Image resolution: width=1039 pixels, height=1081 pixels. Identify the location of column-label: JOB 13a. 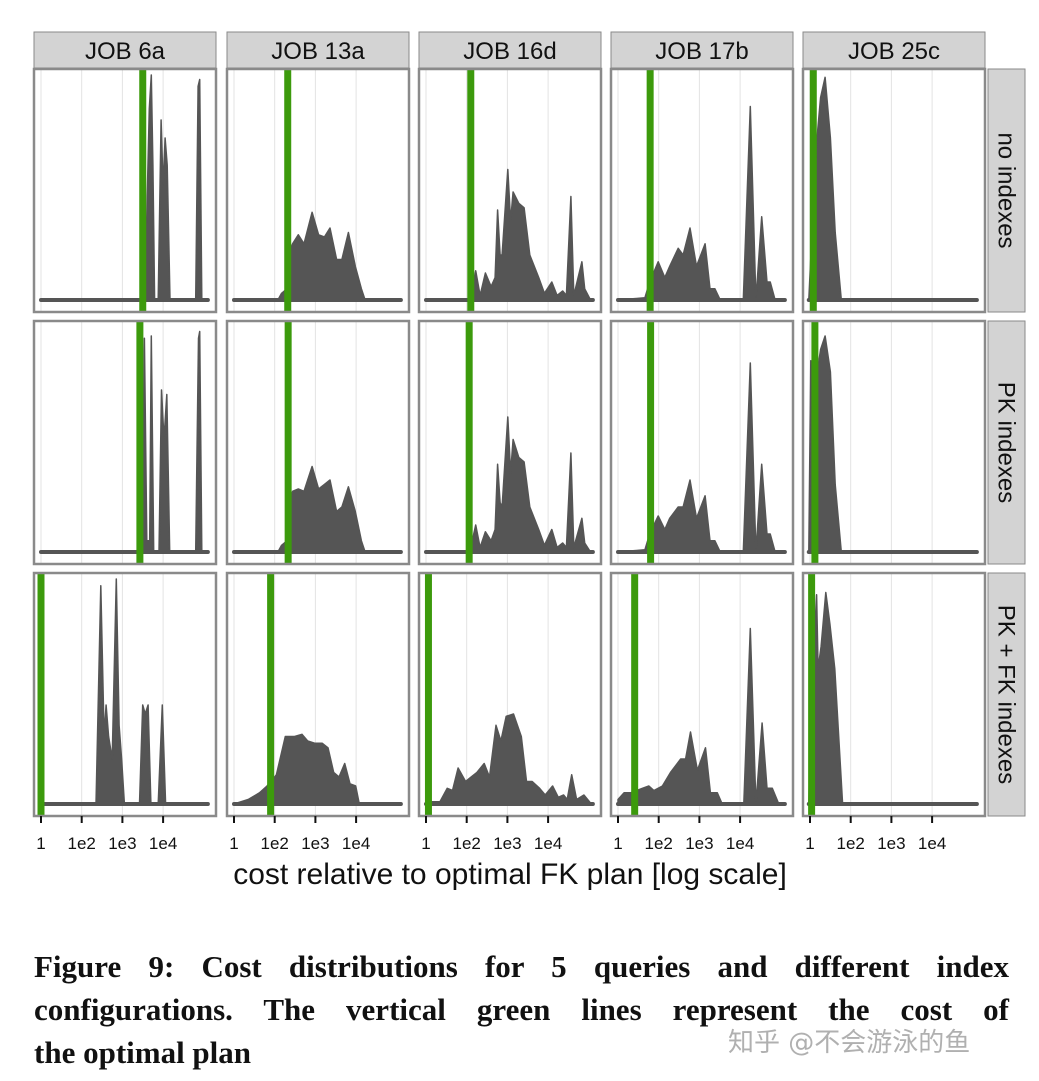
(318, 51).